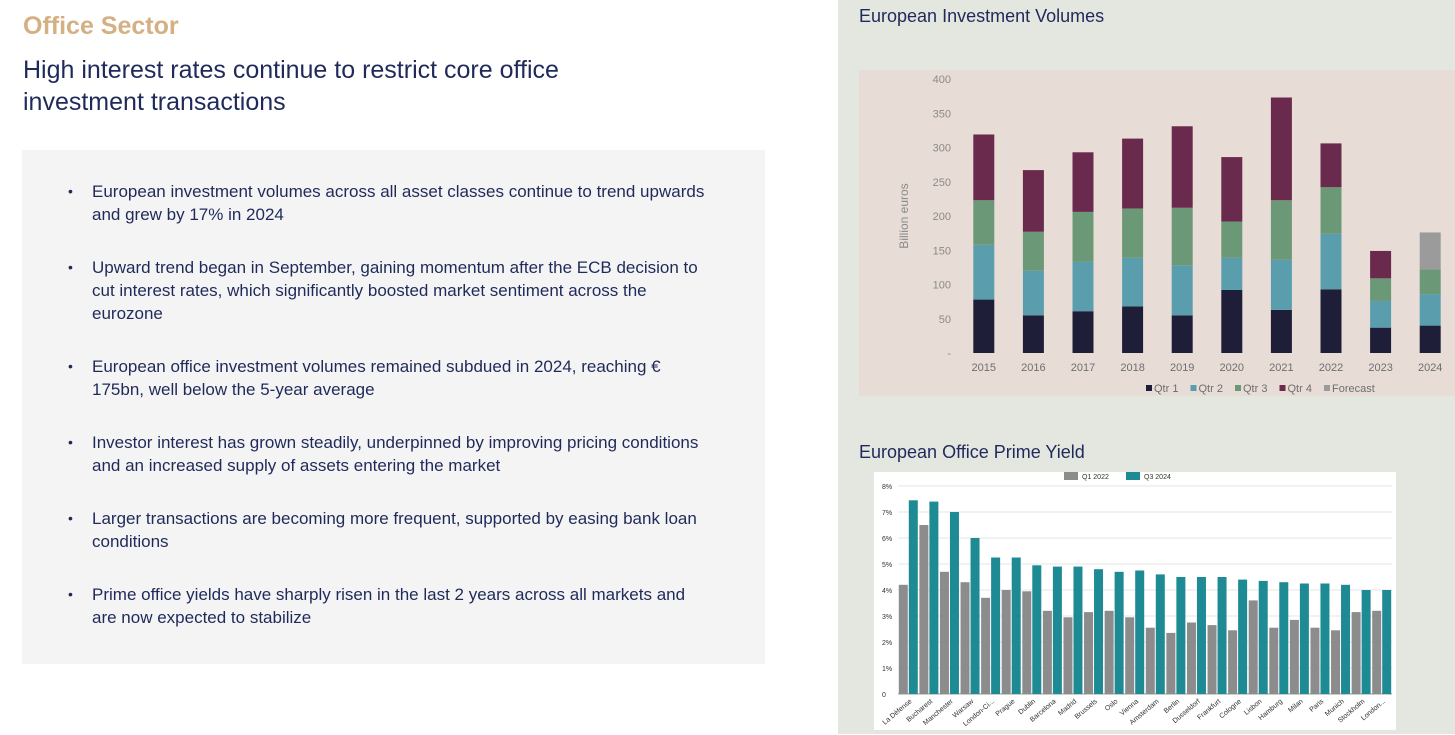 This screenshot has width=1455, height=735. I want to click on x-tick-label: 2016, so click(1033, 368).